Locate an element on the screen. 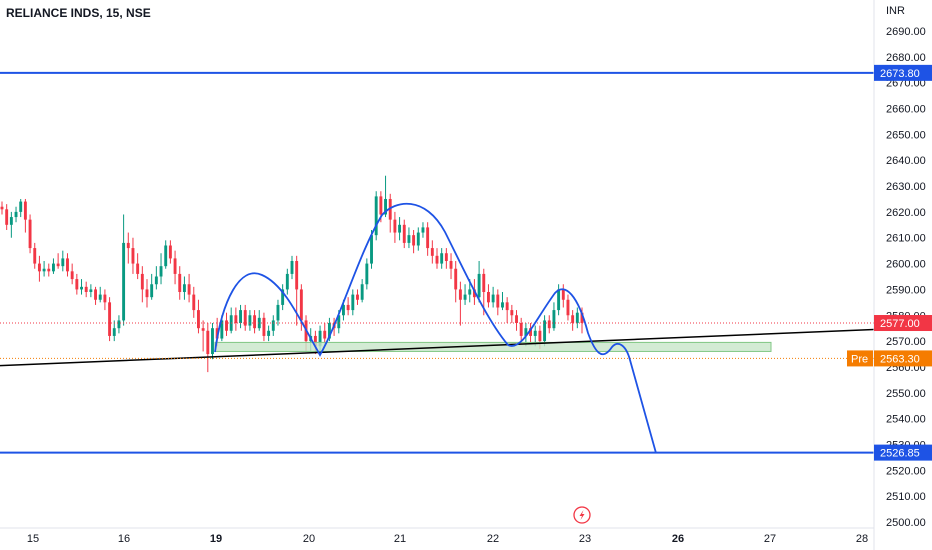  support-zone is located at coordinates (493, 346).